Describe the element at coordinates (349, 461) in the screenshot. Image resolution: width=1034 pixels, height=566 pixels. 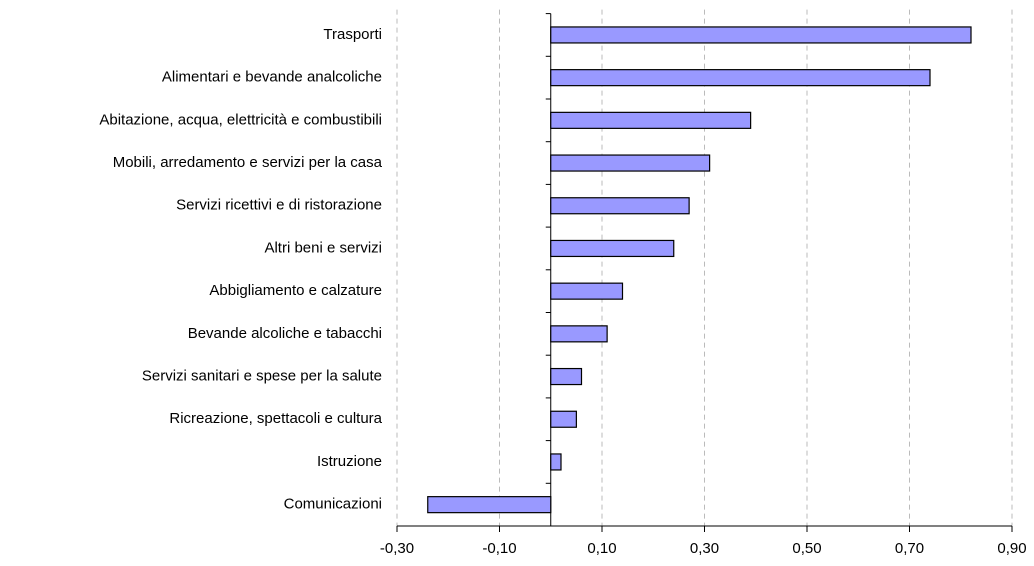
I see `y-tick-label: Istruzione` at that location.